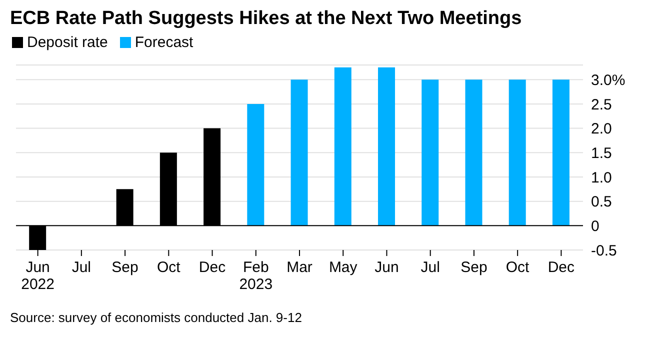 The image size is (653, 352). What do you see at coordinates (601, 202) in the screenshot?
I see `y-tick-label: 0.5` at bounding box center [601, 202].